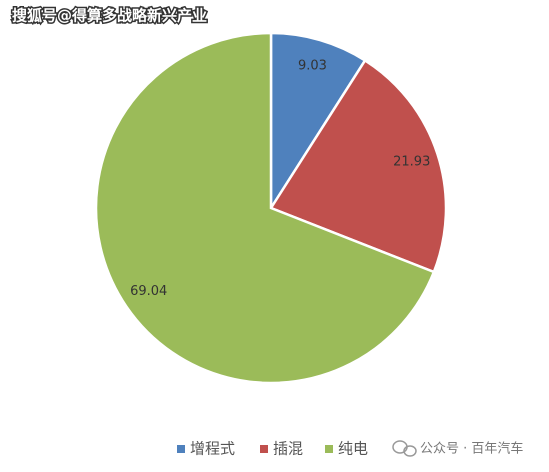 The height and width of the screenshot is (472, 549). I want to click on watermark: 搜狐号@得算多战略新兴产业, so click(109, 16).